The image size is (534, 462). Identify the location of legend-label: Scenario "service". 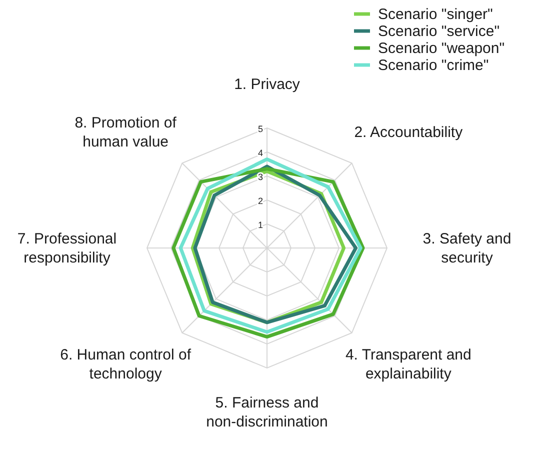
(439, 31).